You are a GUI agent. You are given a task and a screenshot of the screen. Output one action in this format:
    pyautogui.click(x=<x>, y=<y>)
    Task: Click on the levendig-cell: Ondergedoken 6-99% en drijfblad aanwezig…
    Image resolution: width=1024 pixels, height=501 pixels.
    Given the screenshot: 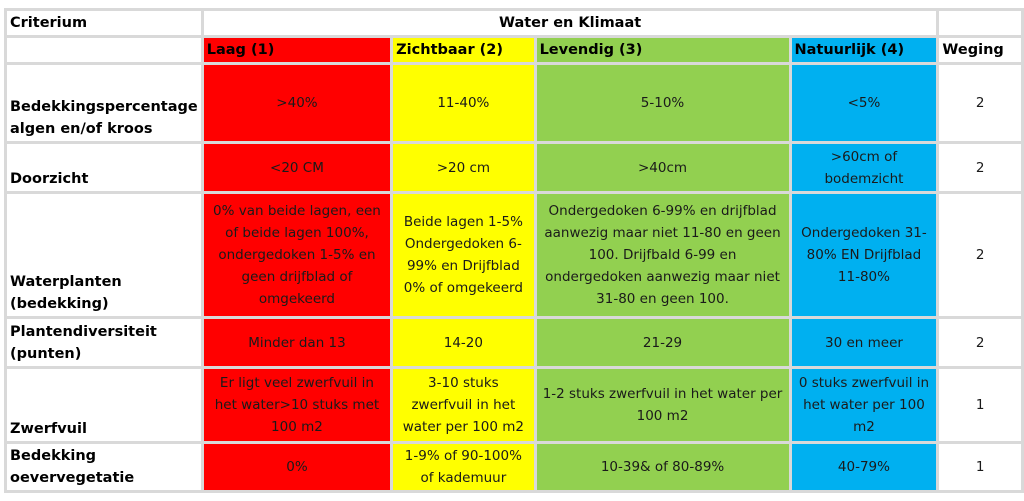 What is the action you would take?
    pyautogui.click(x=662, y=255)
    